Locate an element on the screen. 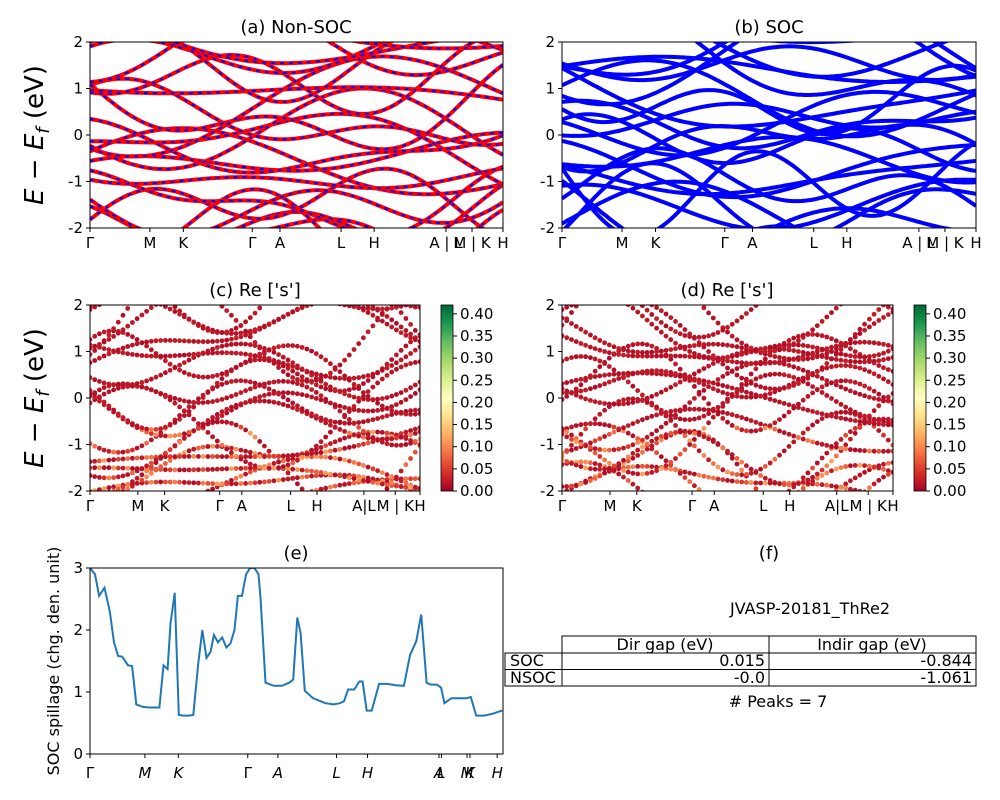  panel-b-xtick-label: M | K is located at coordinates (945, 243).